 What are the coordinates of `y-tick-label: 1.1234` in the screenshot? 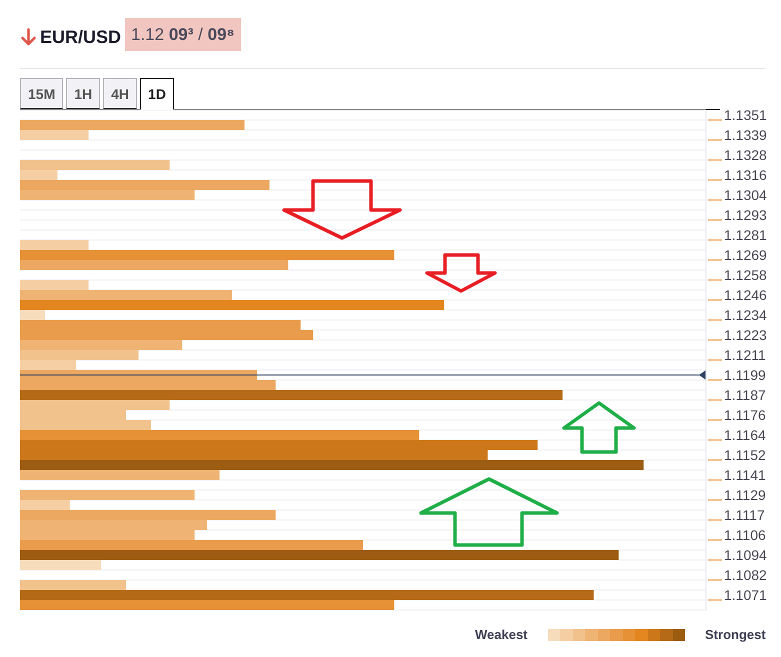 It's located at (746, 314).